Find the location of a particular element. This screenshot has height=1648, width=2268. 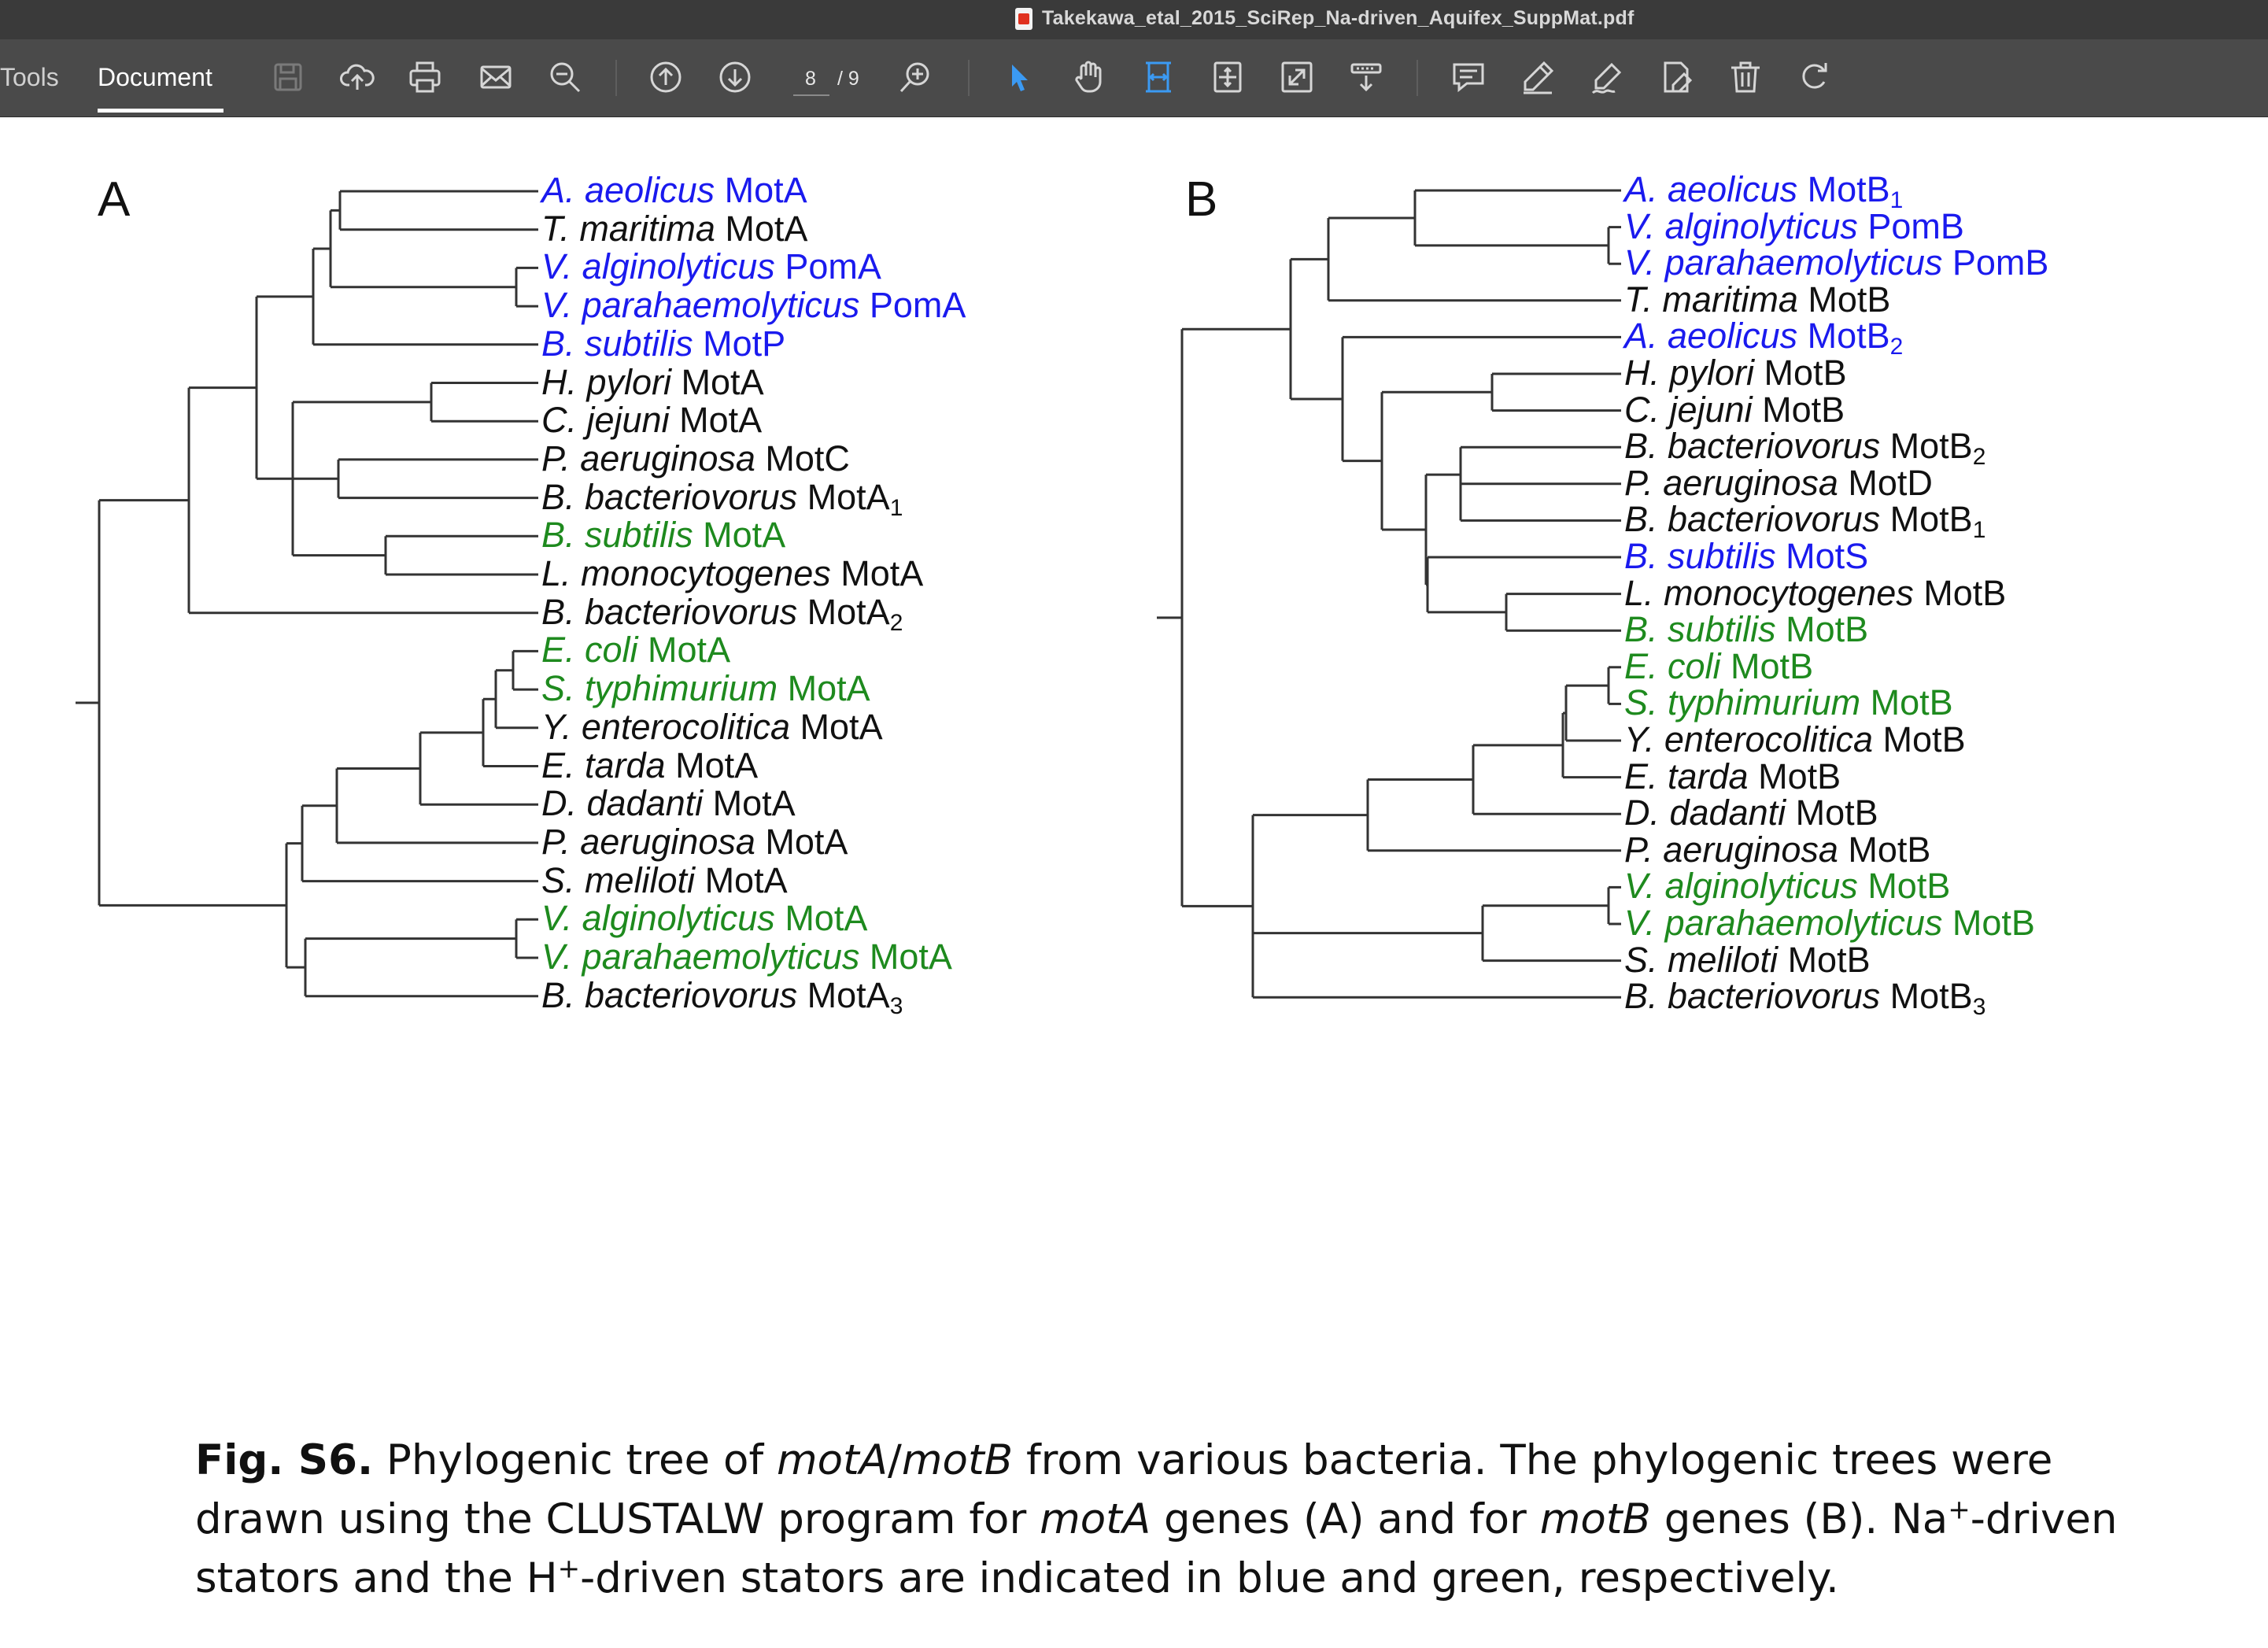

zoom-out-icon is located at coordinates (565, 77).